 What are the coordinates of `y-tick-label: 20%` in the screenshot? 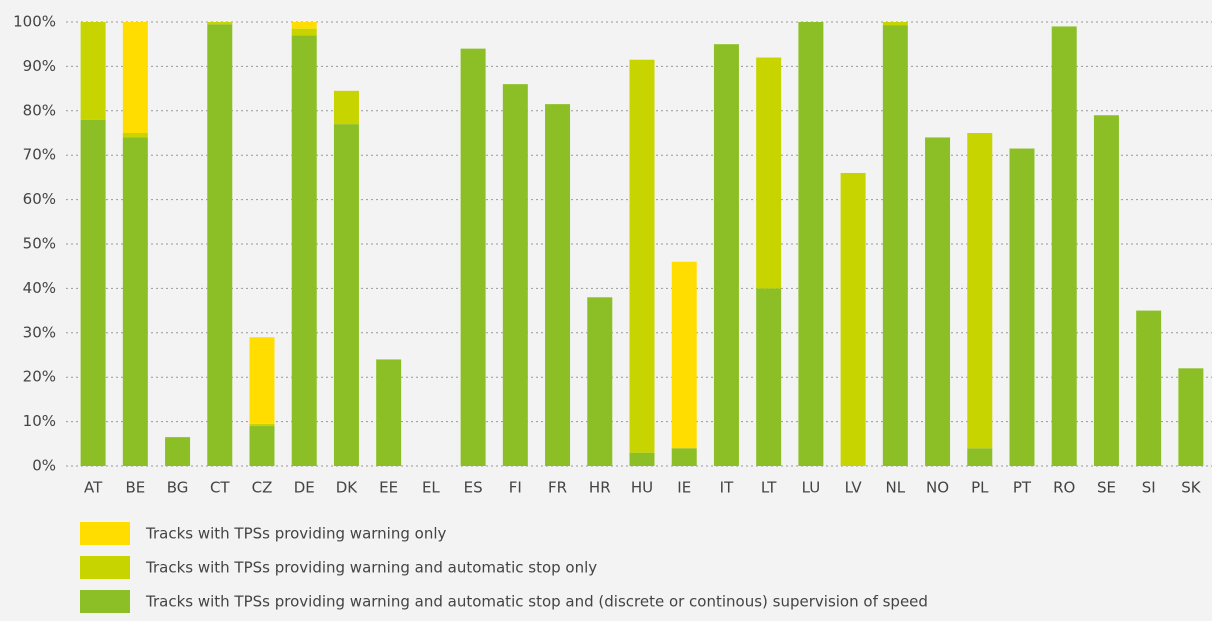 It's located at (39, 377).